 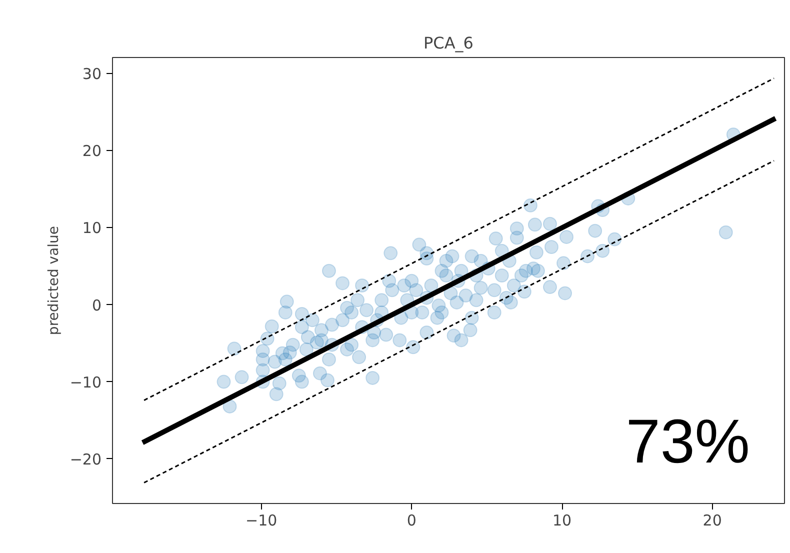 I want to click on x-tick-label: 0, so click(x=411, y=521).